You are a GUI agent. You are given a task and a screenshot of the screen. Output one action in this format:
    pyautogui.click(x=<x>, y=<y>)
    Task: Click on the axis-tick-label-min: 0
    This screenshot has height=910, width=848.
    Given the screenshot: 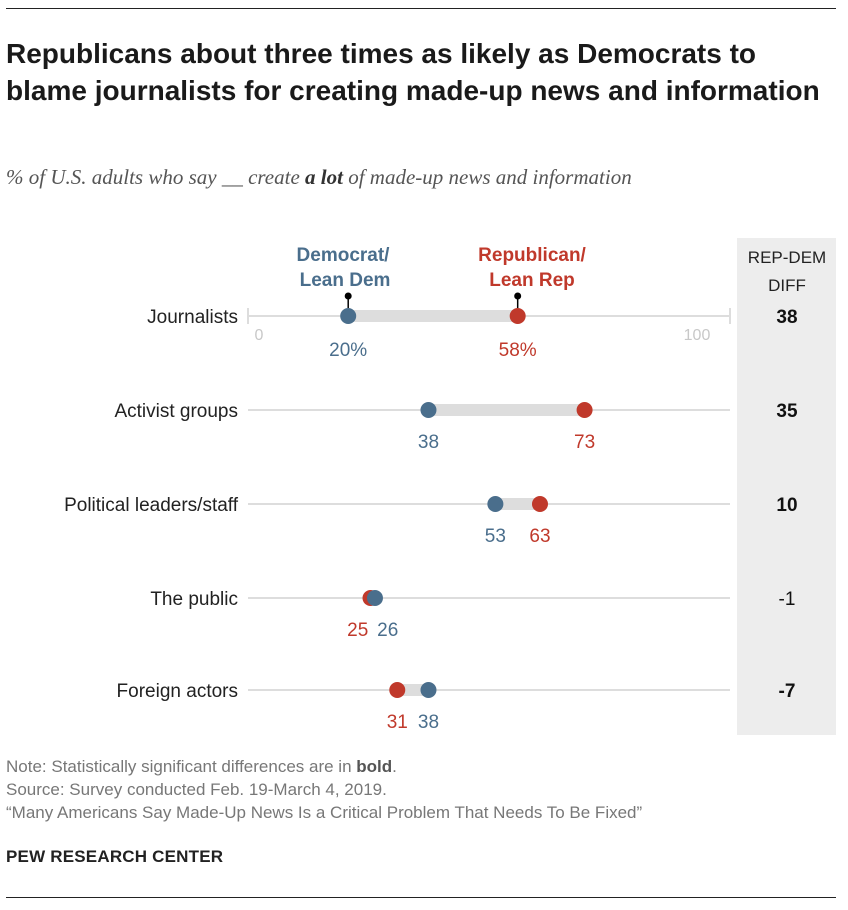 What is the action you would take?
    pyautogui.click(x=259, y=335)
    